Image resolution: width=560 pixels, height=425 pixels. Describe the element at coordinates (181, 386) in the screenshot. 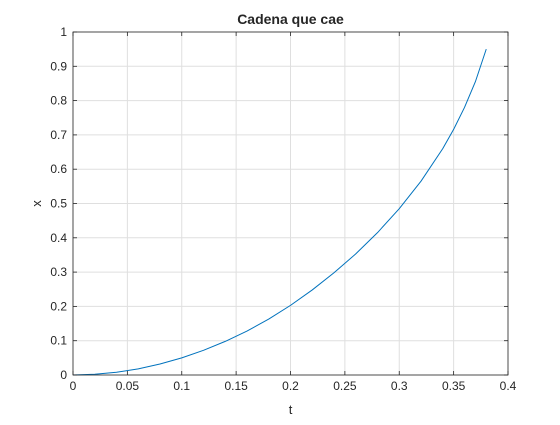

I see `x-tick-label: 0.1` at that location.